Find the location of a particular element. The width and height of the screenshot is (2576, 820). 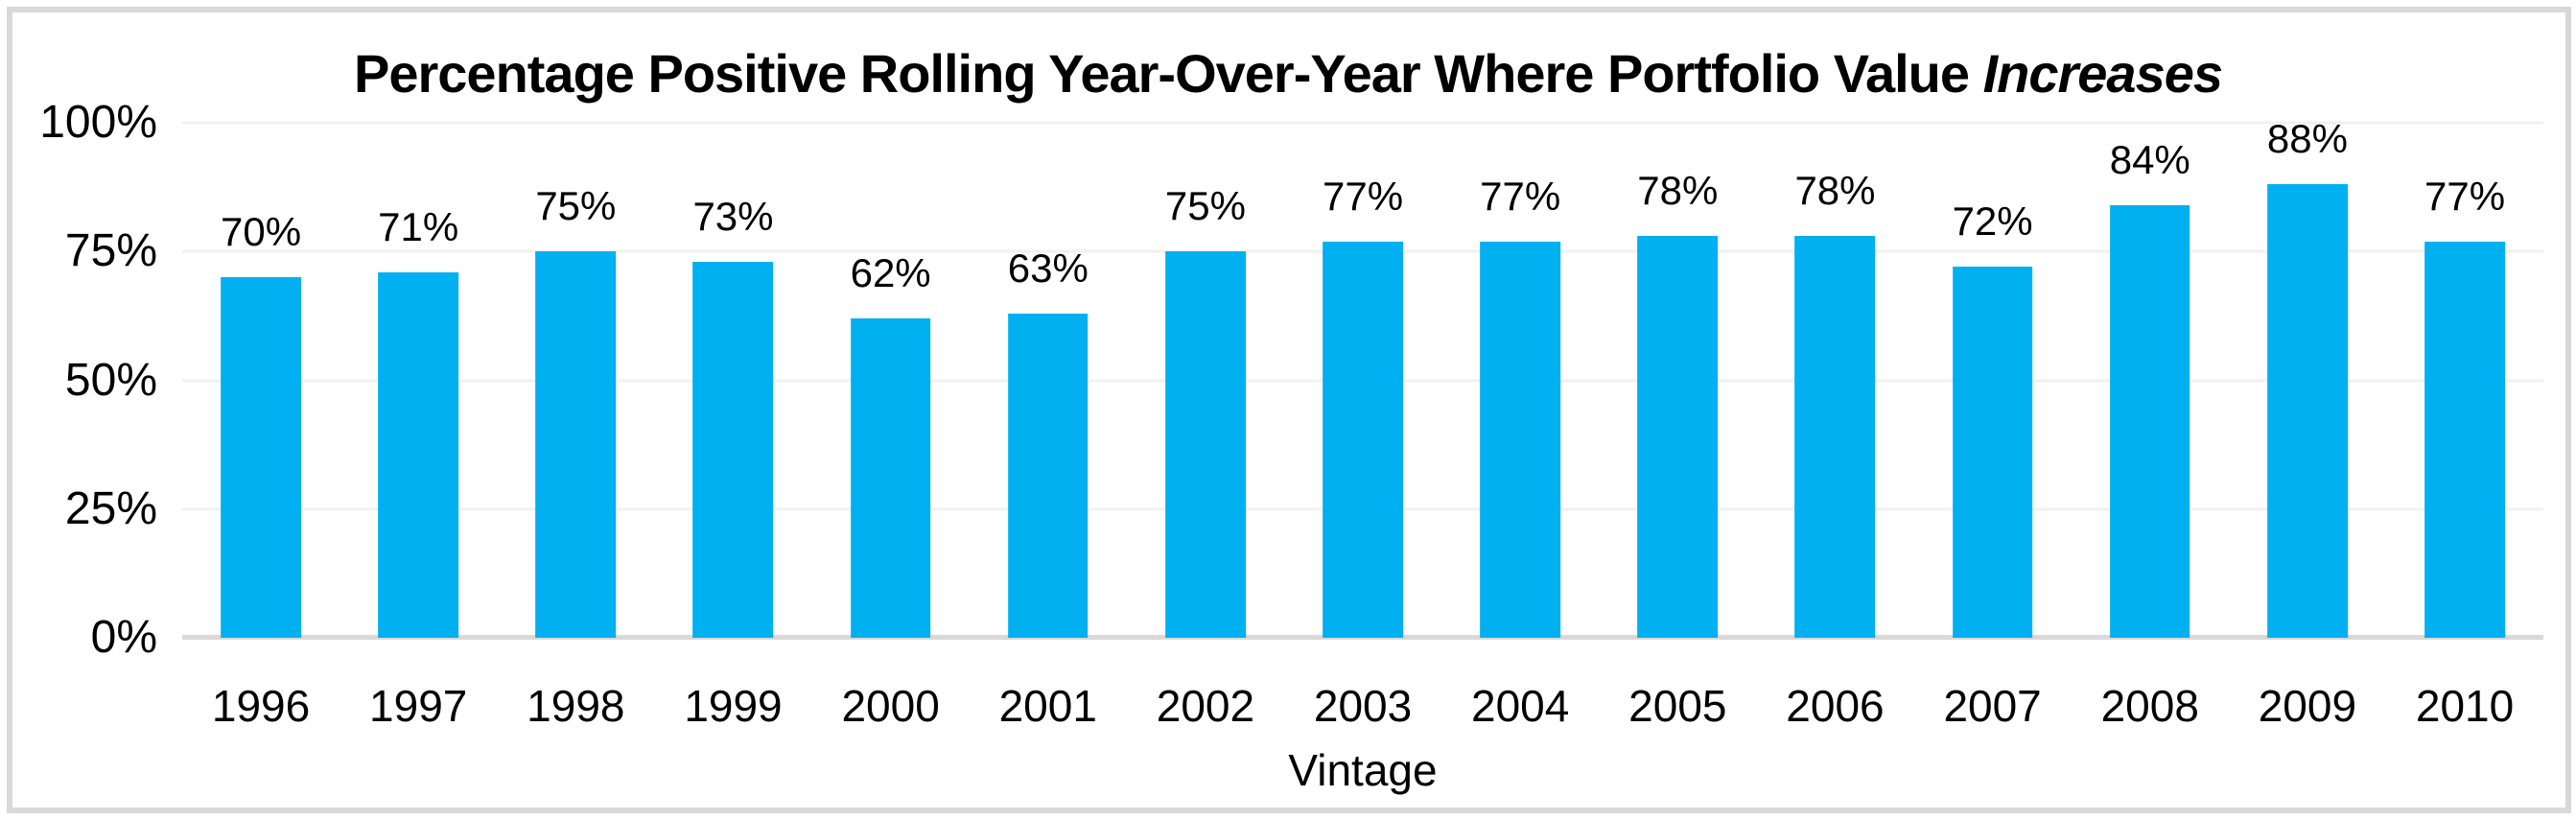

x-tick-label-1998: 1998 is located at coordinates (576, 706).